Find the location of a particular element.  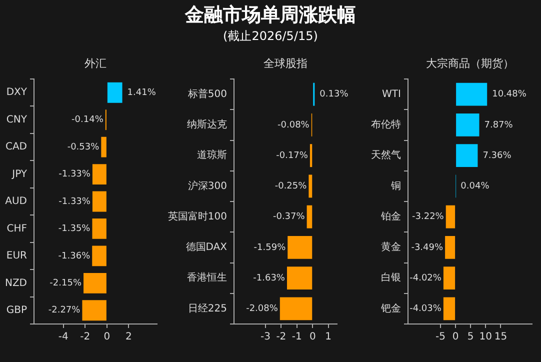

data-label: -3.22% is located at coordinates (428, 217).